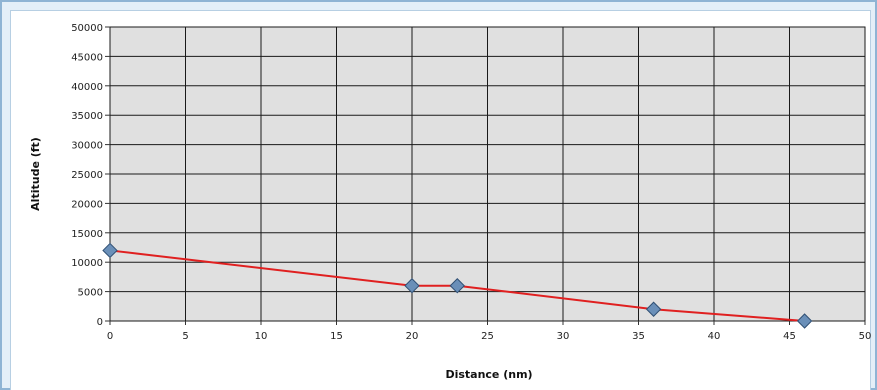  I want to click on x-tick-label: 50, so click(865, 336).